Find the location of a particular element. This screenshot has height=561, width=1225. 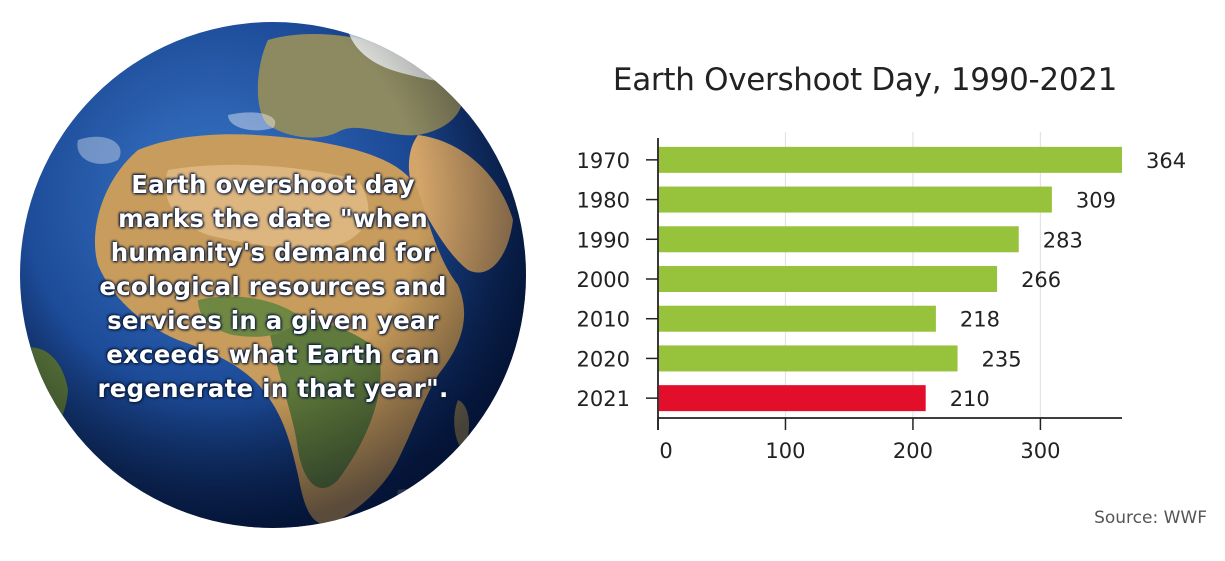

category-label-2021: 2021 is located at coordinates (603, 399).